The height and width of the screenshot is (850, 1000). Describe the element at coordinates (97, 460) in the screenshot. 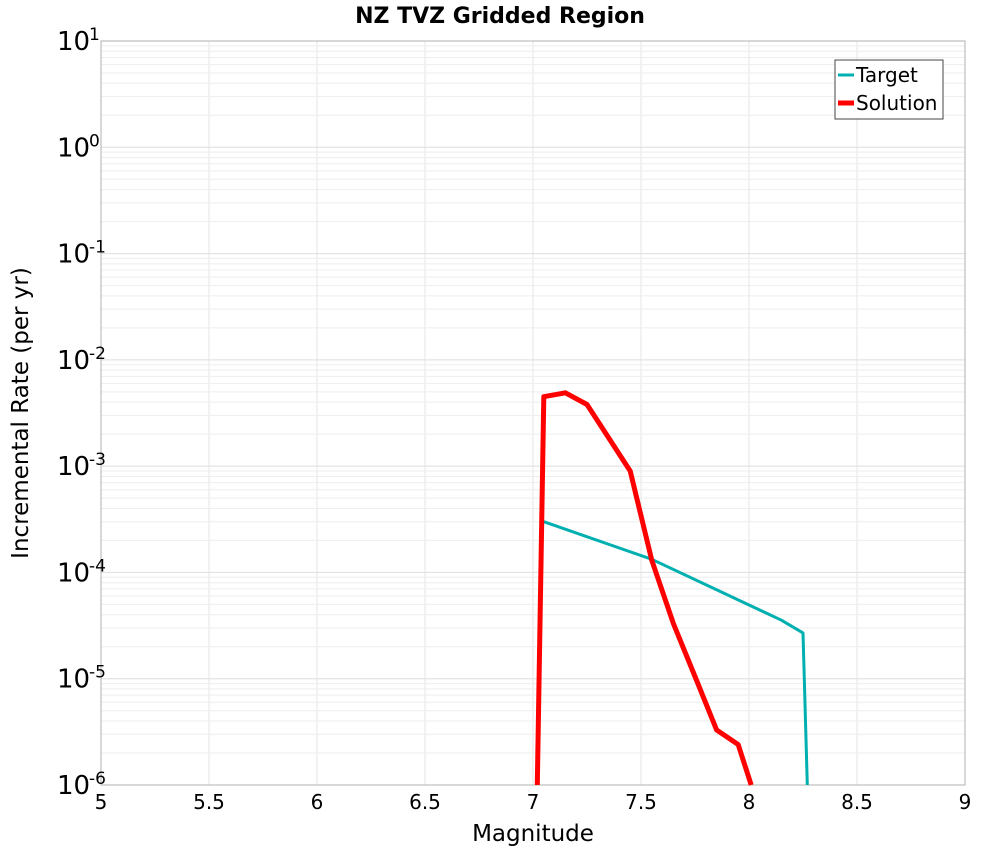

I see `y-tick-exponent: -3` at that location.